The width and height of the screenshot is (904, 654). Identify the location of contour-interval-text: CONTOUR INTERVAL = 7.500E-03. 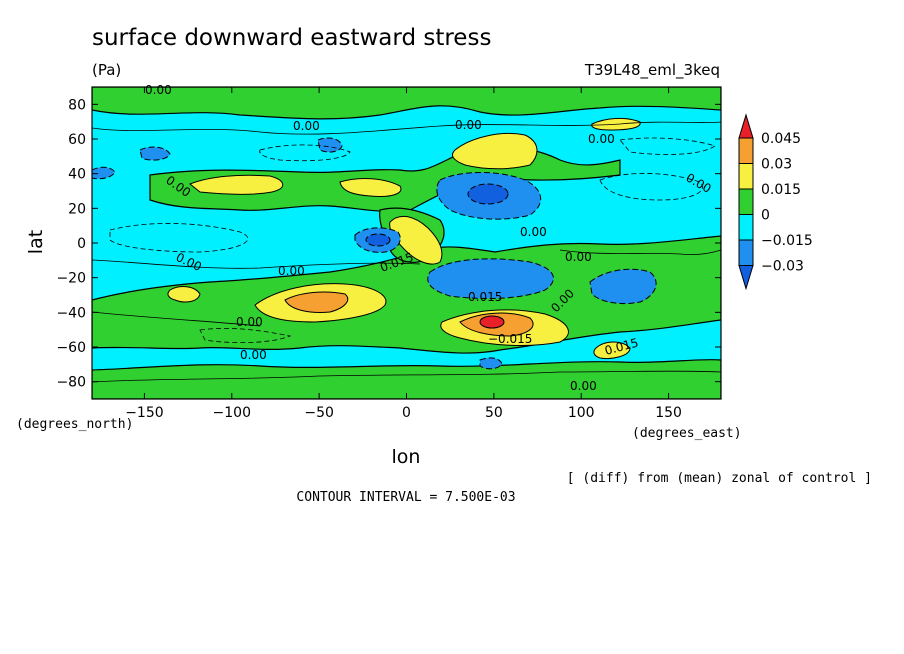
(405, 497).